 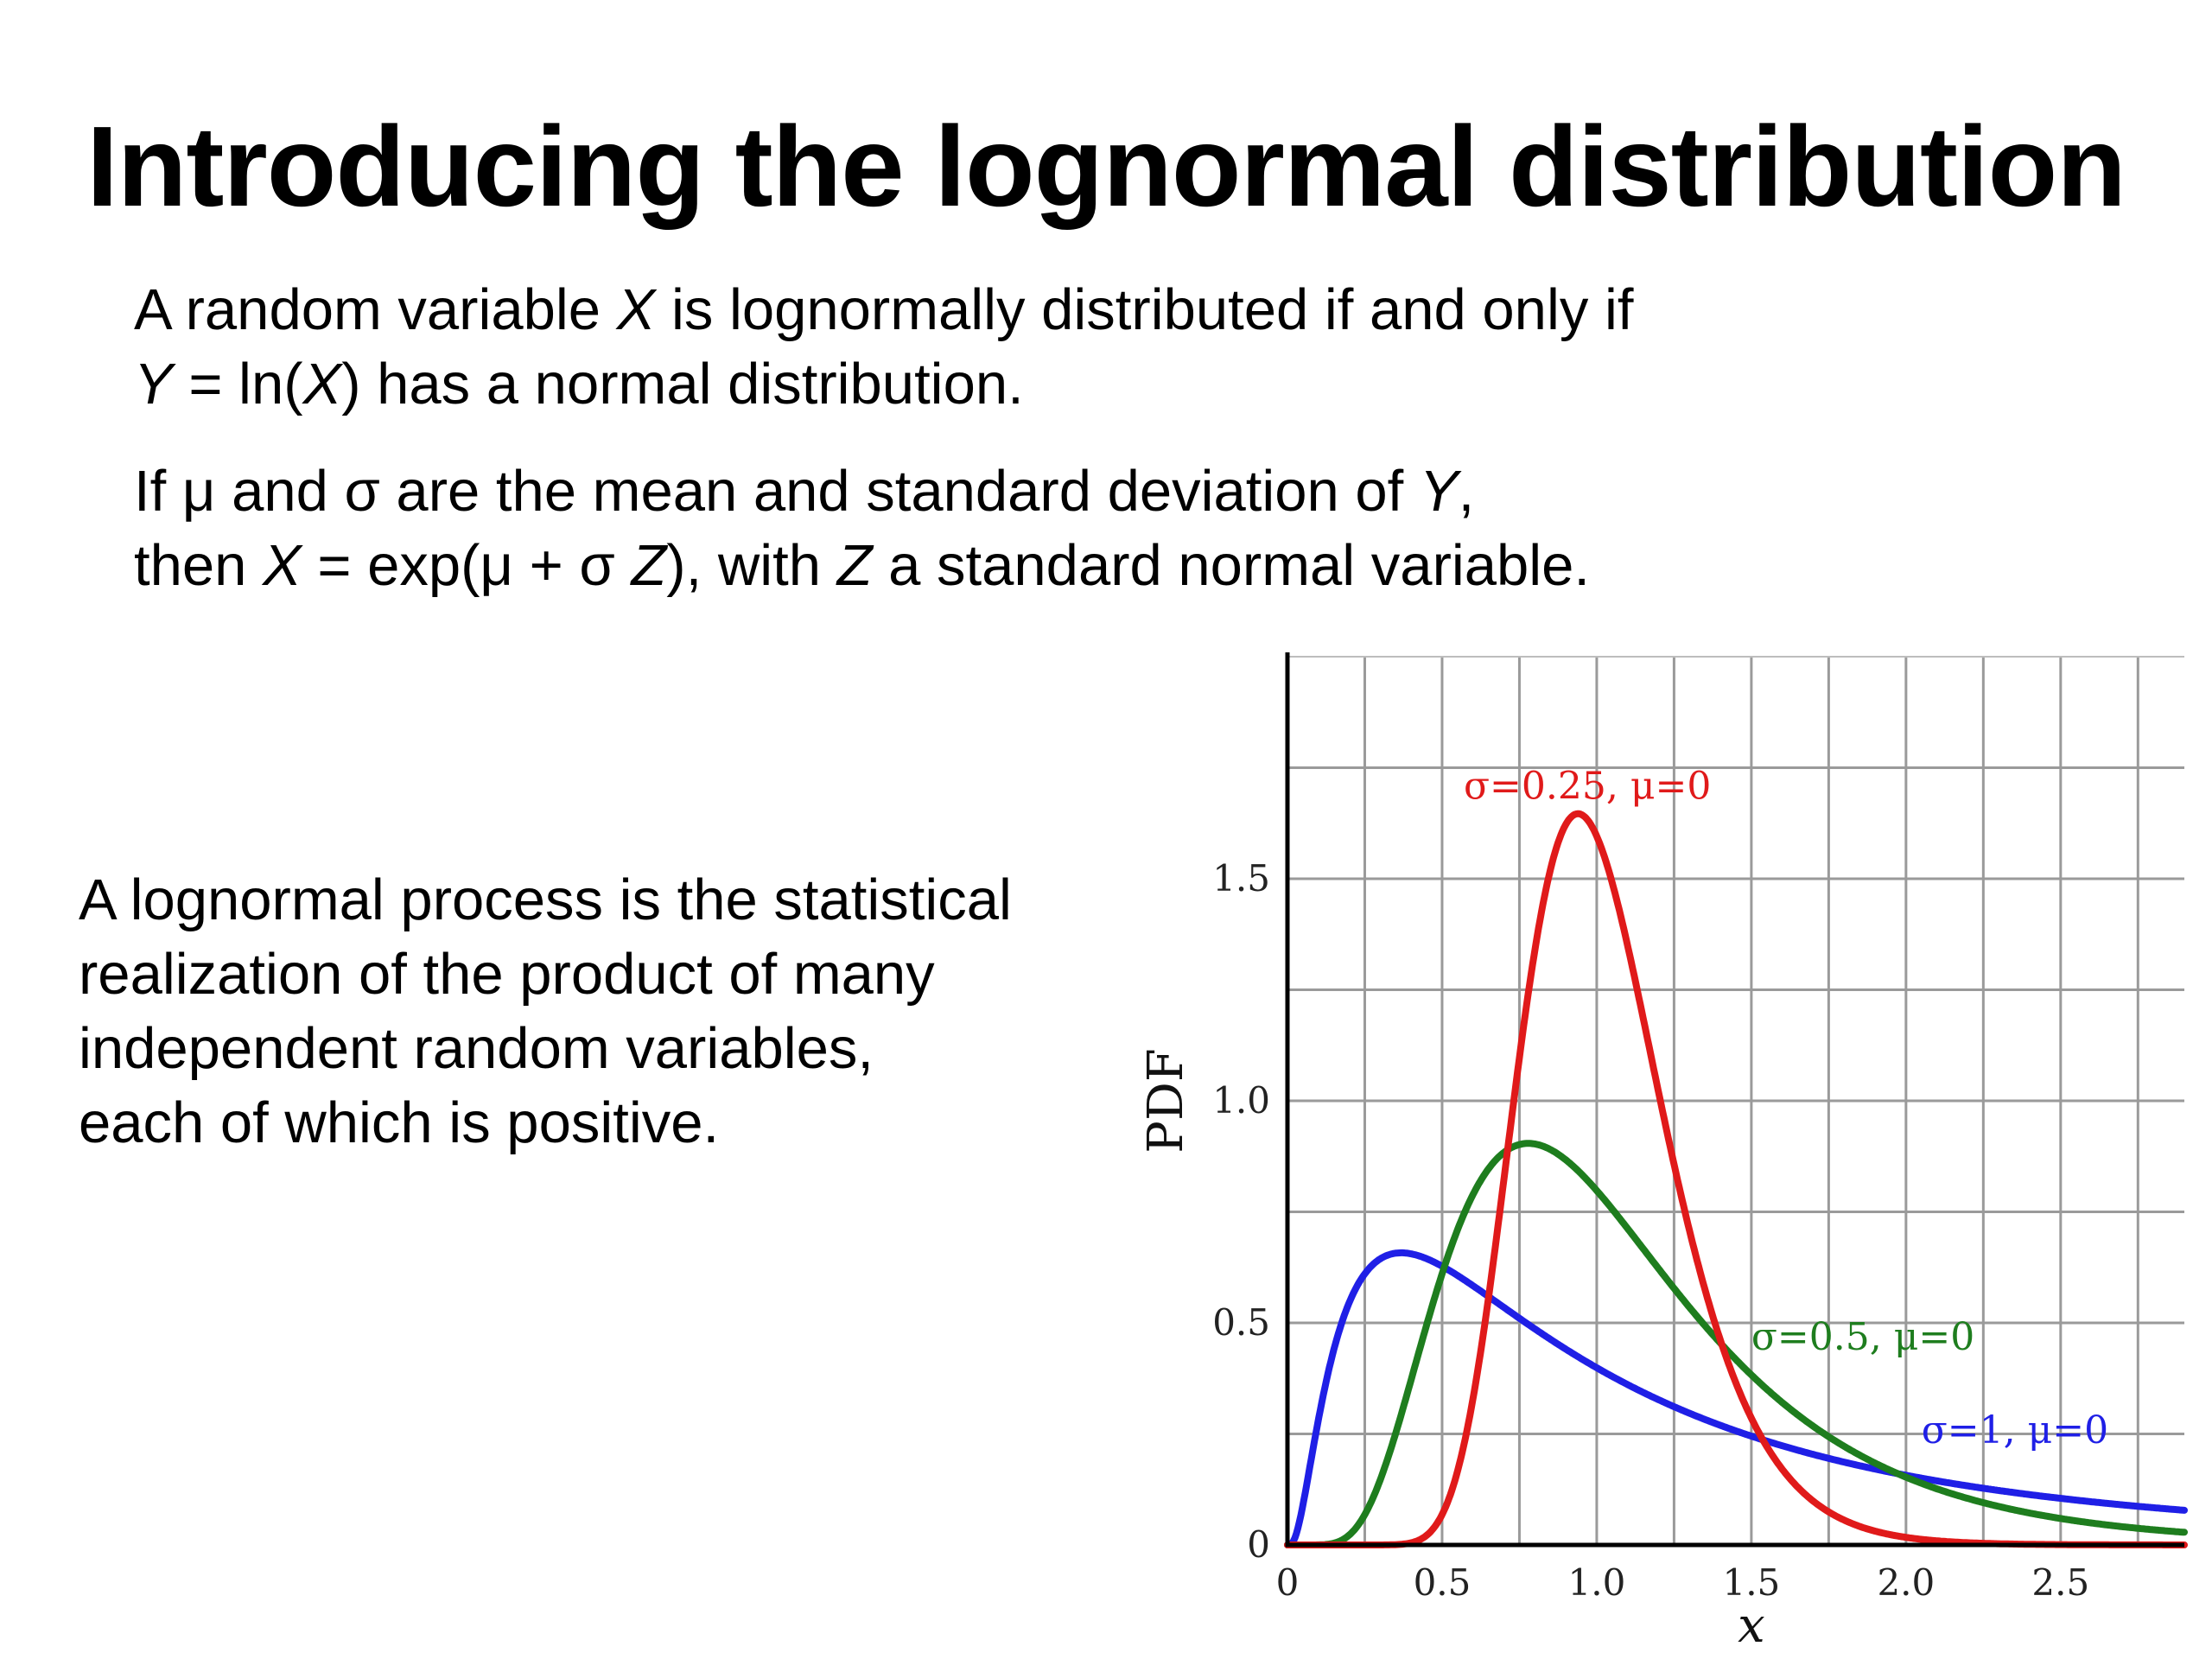 I want to click on curve-label-sigma-0-25: σ=0.25, μ=0, so click(x=1587, y=786).